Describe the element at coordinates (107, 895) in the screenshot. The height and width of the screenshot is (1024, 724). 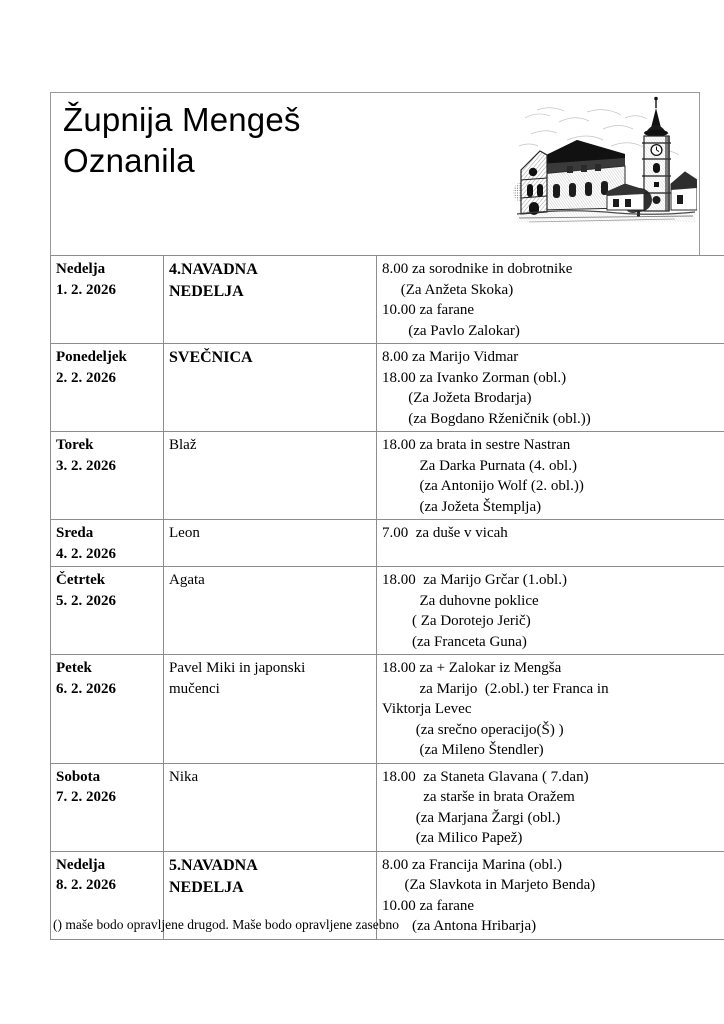
I see `cell-day: Nedelja 8. 2. 2026` at that location.